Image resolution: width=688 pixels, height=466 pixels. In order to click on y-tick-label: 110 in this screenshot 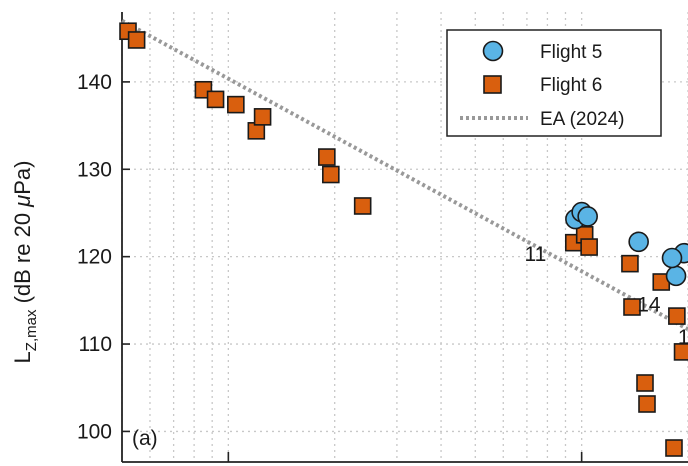, I will do `click(95, 344)`.